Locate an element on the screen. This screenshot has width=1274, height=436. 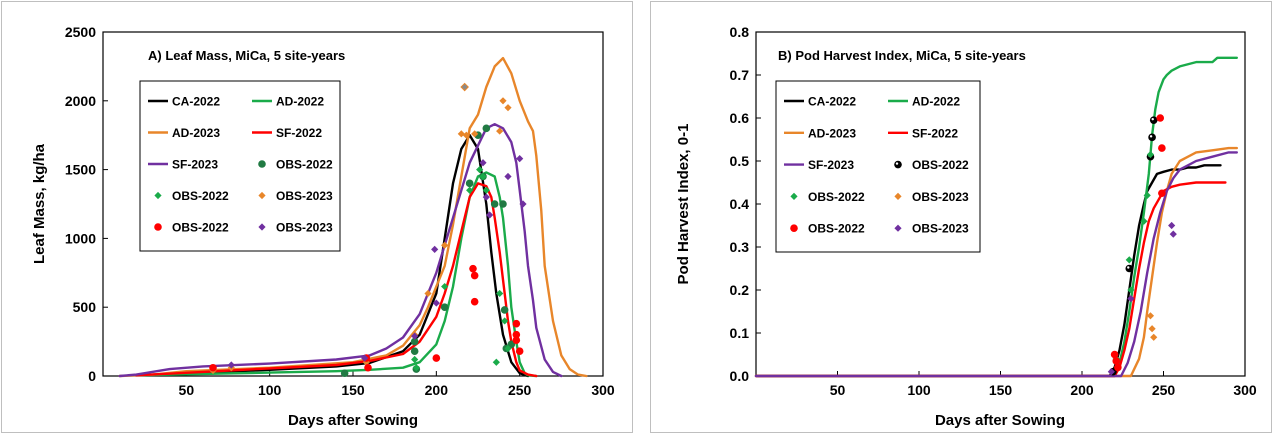
chart-a-legend-label: OBS-2023 is located at coordinates (304, 228).